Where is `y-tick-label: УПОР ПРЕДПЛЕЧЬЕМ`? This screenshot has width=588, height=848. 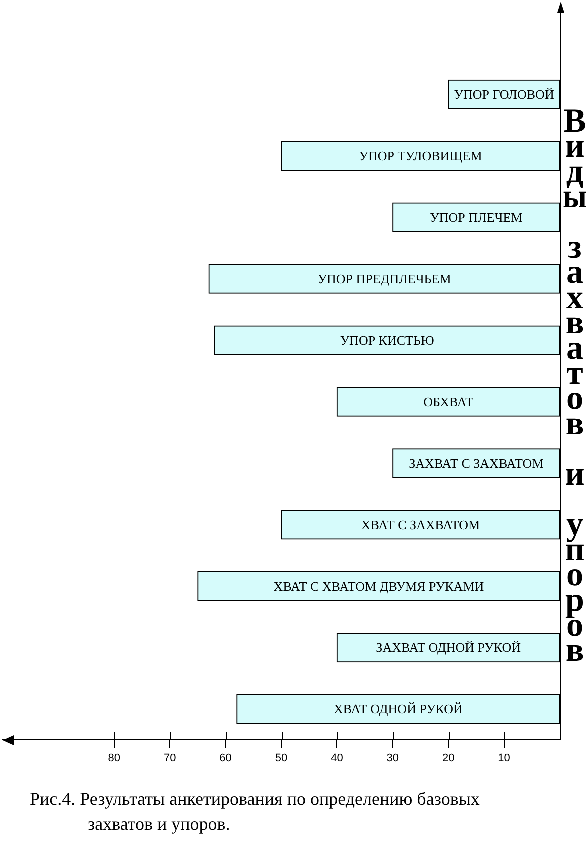 y-tick-label: УПОР ПРЕДПЛЕЧЬЕМ is located at coordinates (385, 279).